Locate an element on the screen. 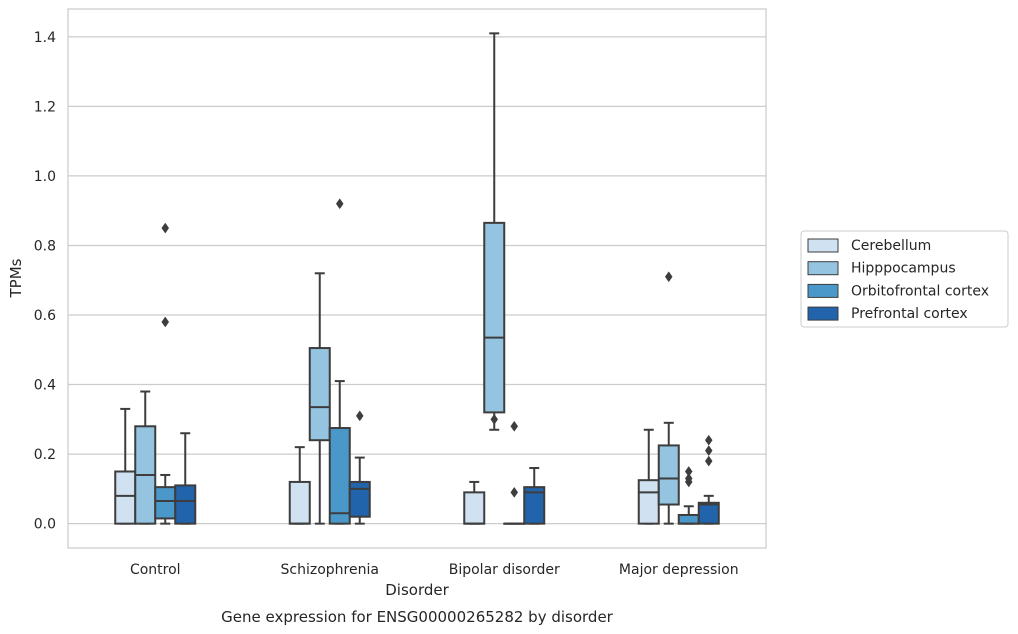 This screenshot has width=1018, height=634. x-axis-label: Disorder is located at coordinates (417, 590).